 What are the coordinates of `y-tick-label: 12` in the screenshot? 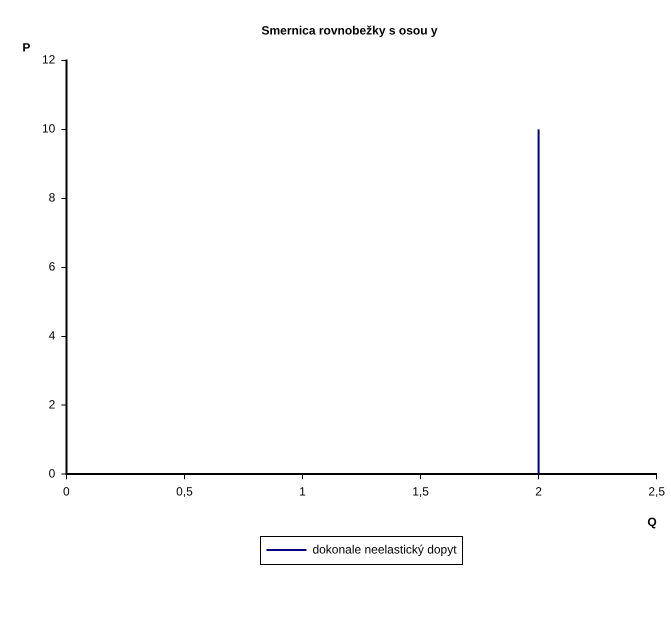 It's located at (49, 59).